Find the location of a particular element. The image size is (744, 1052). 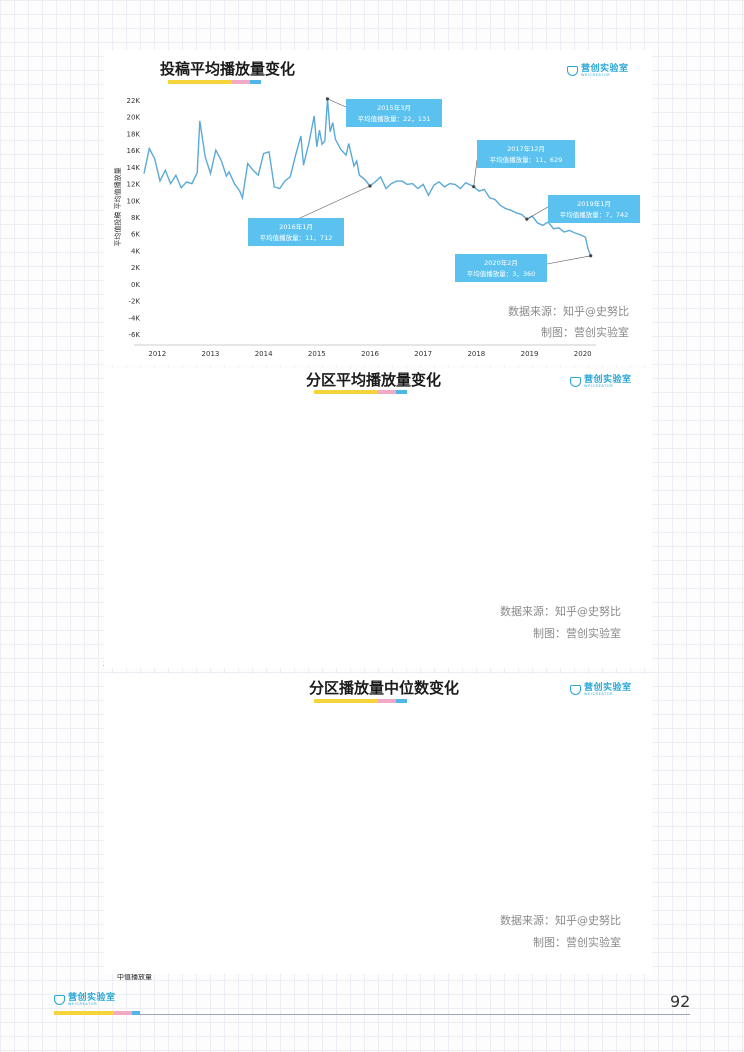

y-tick-label: -4K is located at coordinates (134, 318).